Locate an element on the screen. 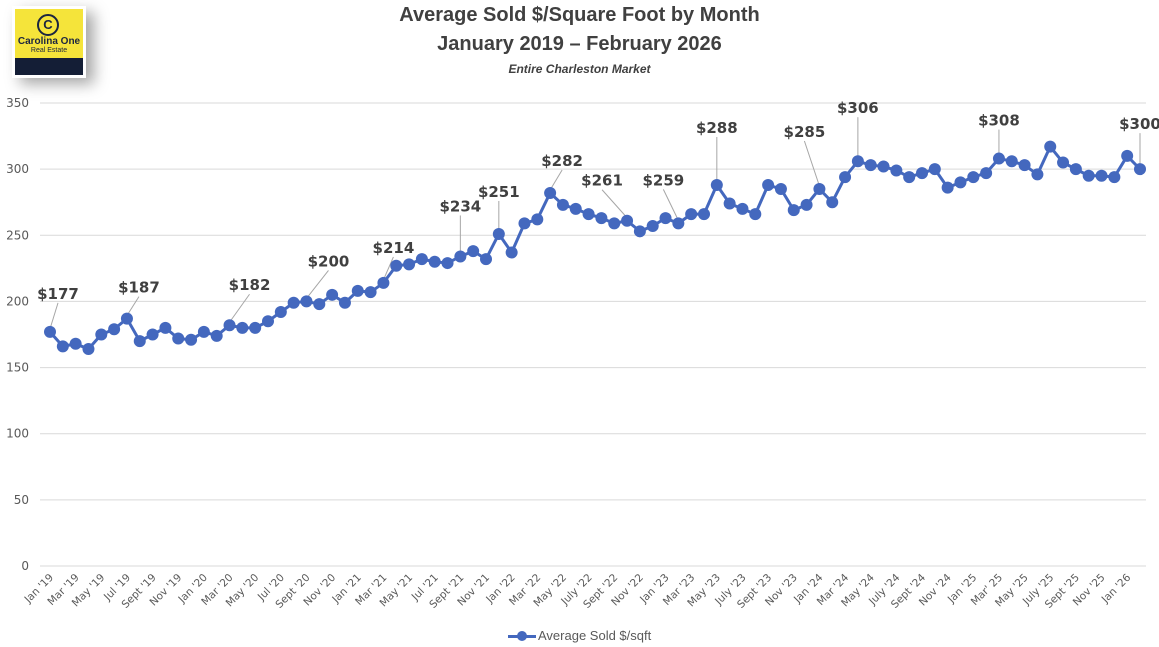 The height and width of the screenshot is (647, 1159). legend-swatch-icon is located at coordinates (522, 635).